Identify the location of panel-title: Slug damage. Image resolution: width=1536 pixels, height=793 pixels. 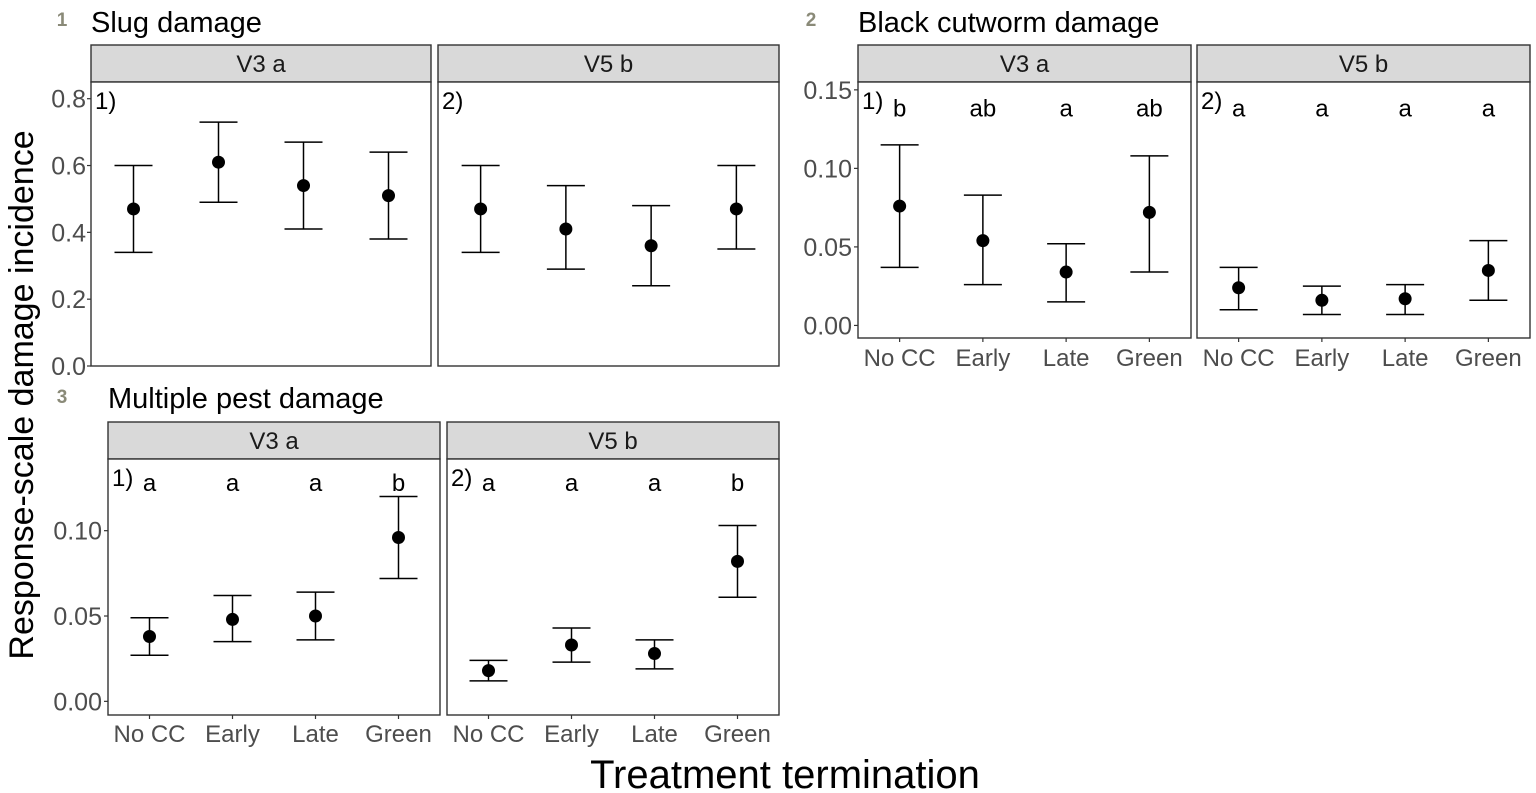
(176, 23).